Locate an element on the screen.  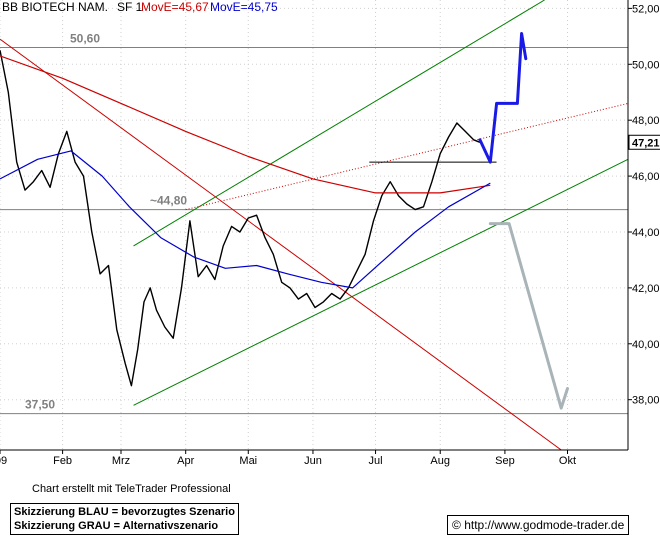
y-tick-label: 52,00 is located at coordinates (646, 9).